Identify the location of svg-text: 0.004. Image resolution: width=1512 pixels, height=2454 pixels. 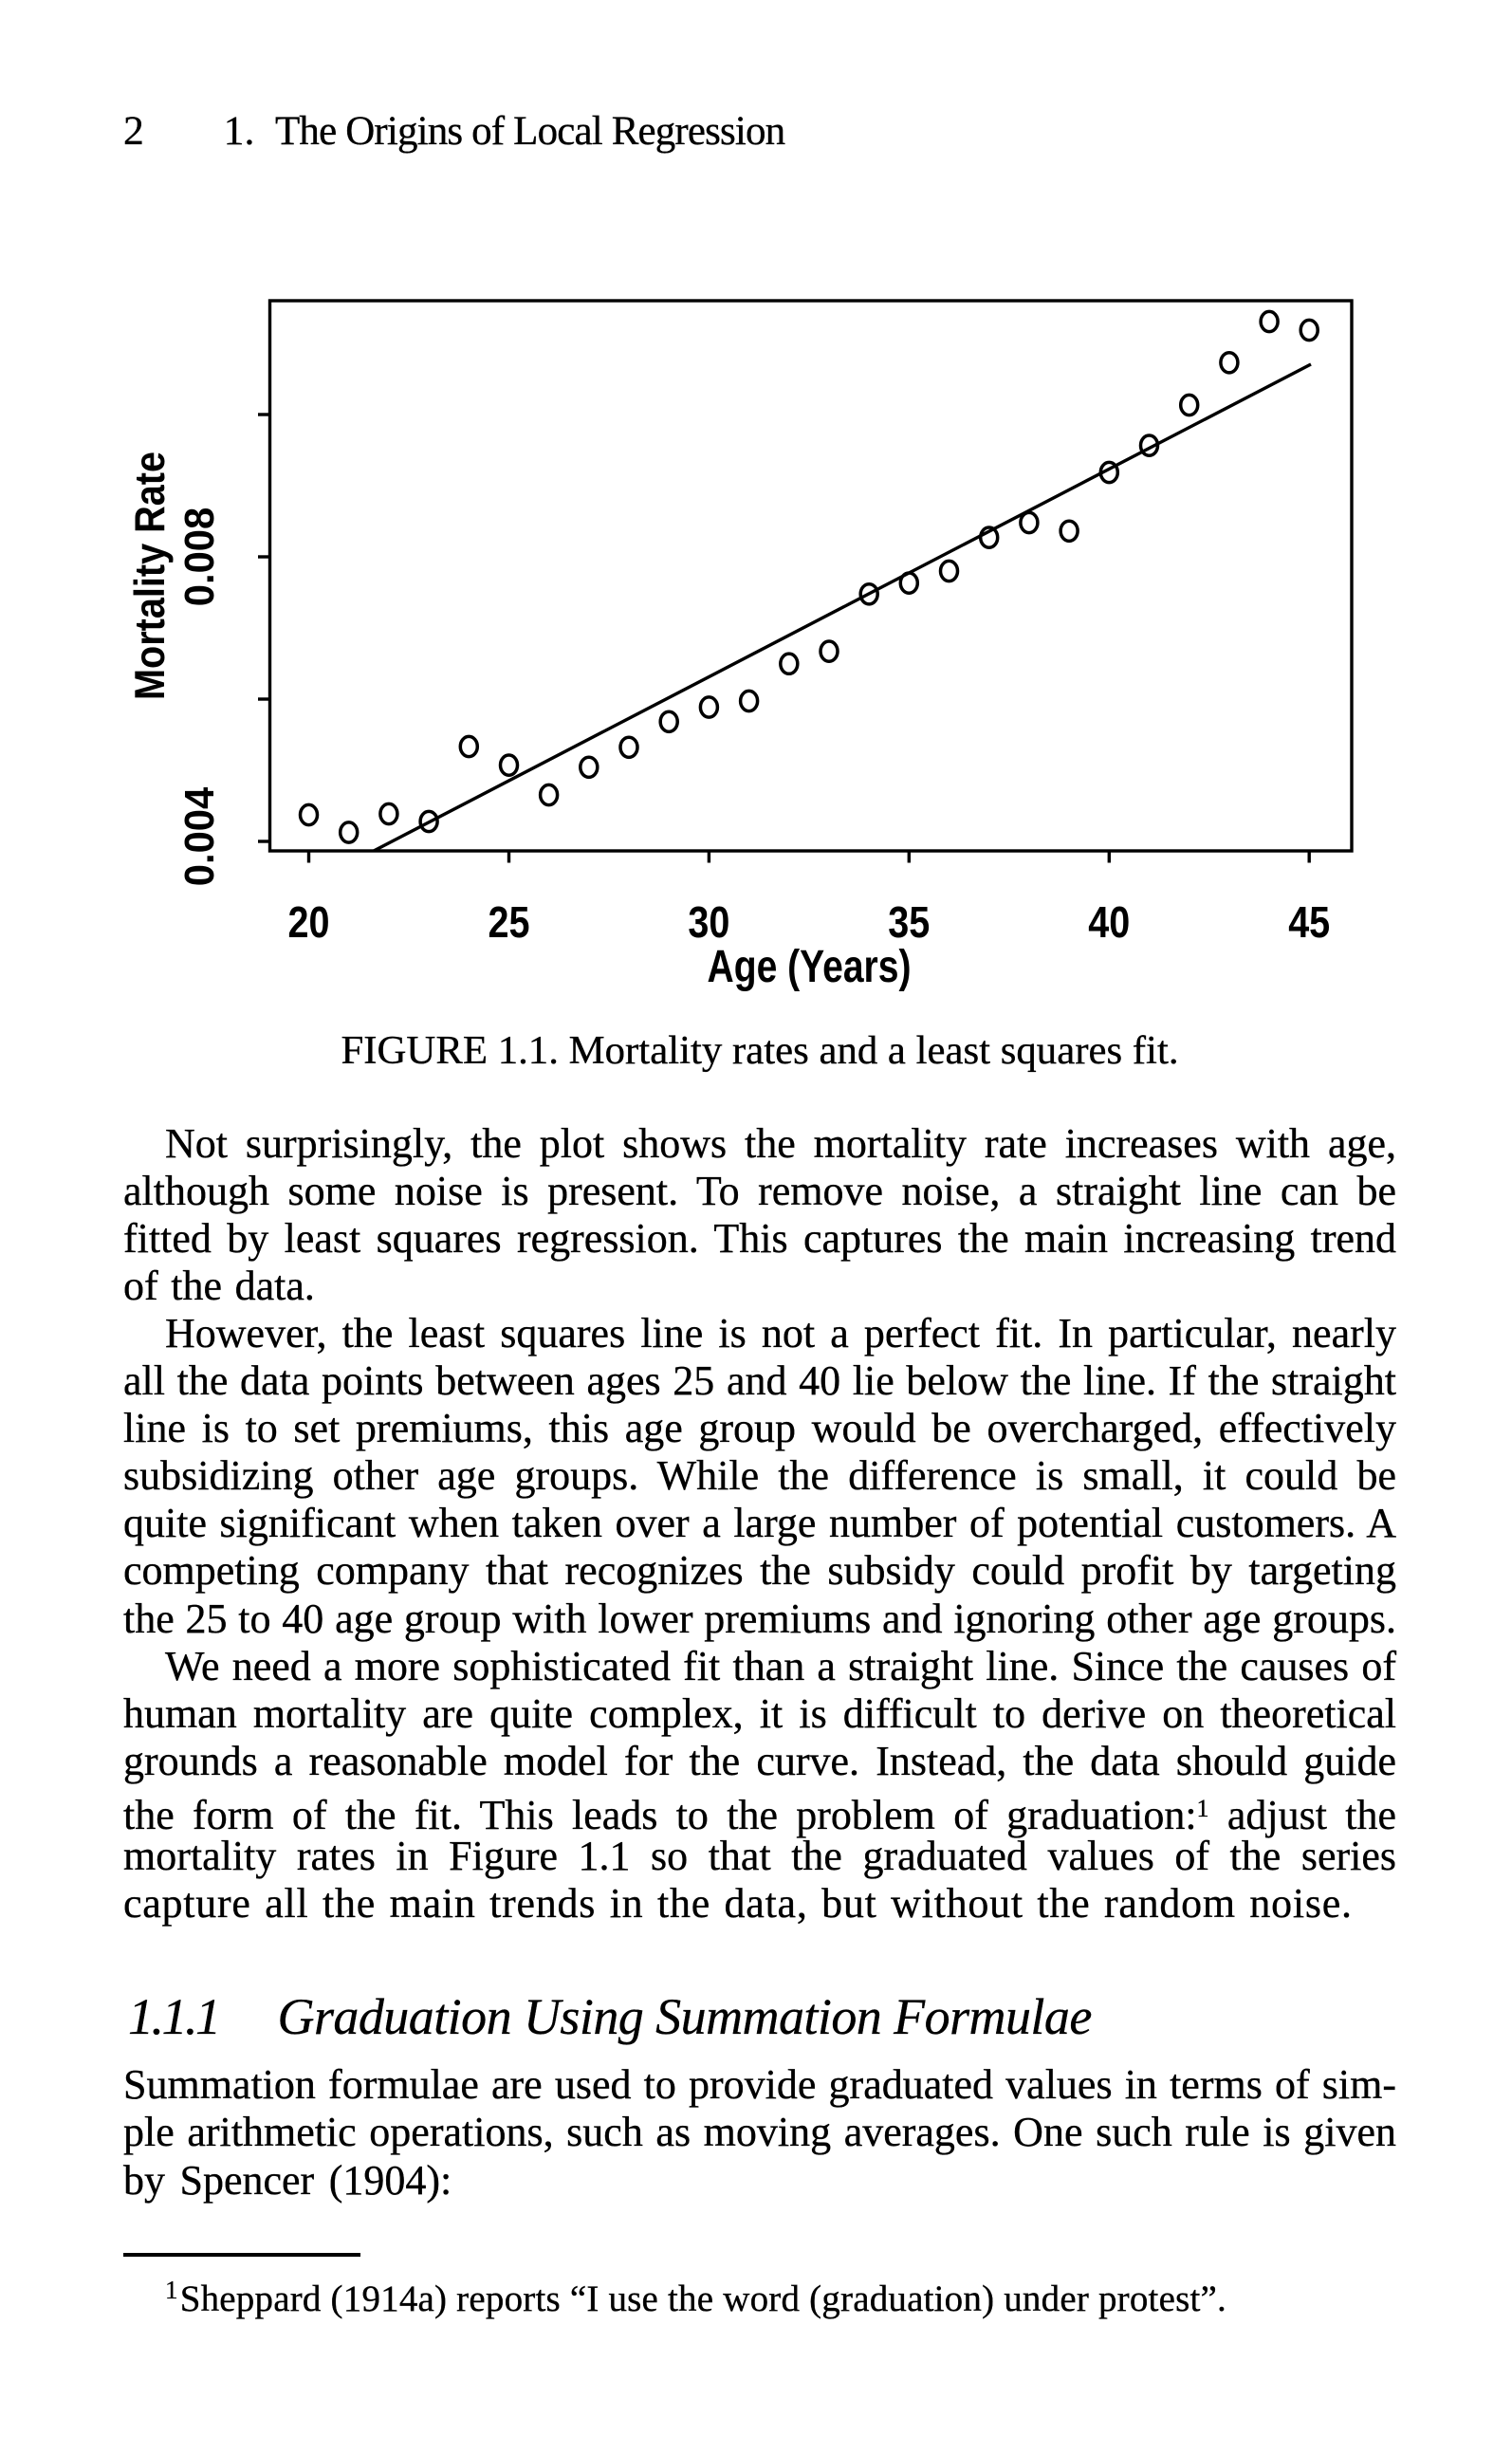
(200, 836).